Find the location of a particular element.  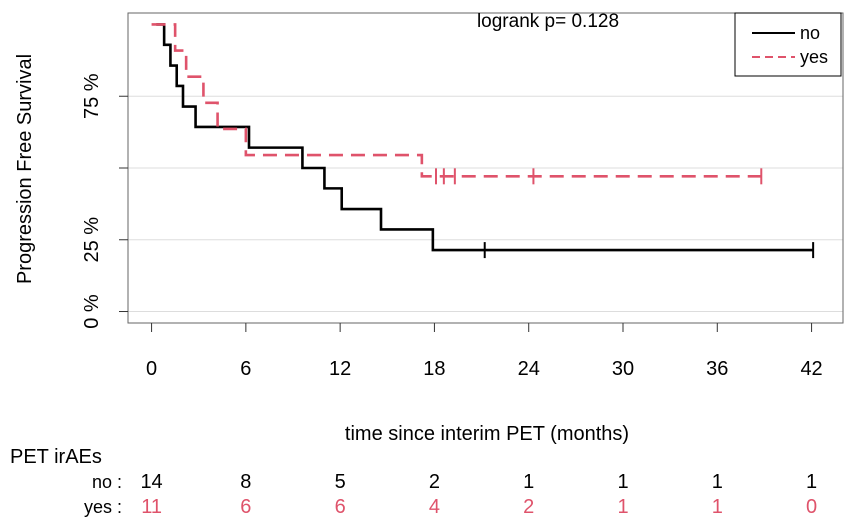

risk-count: 0 is located at coordinates (811, 507).